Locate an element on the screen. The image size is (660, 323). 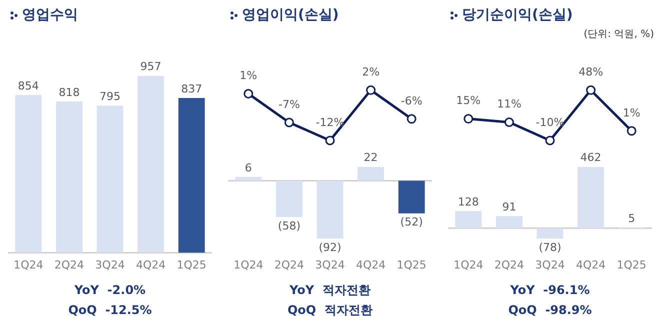
chart-title: 영업수익 is located at coordinates (50, 15).